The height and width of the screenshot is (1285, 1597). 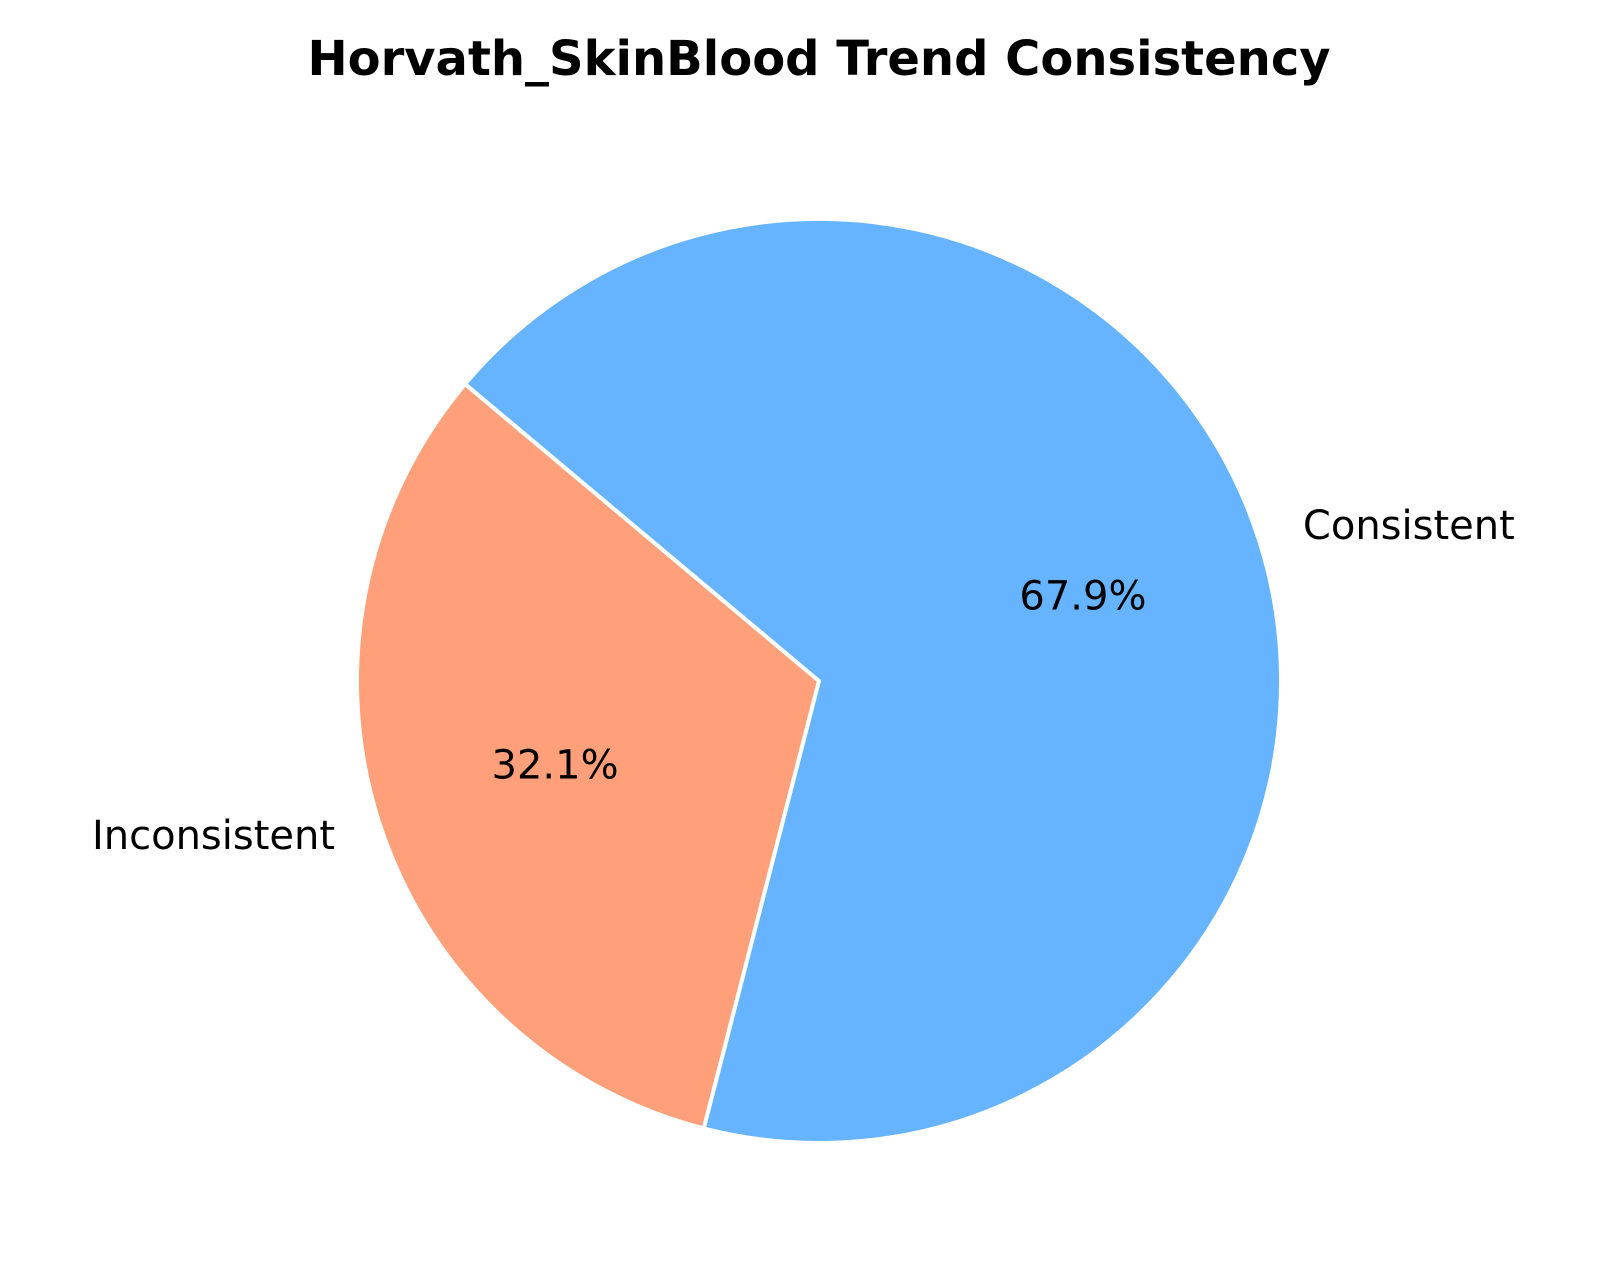 What do you see at coordinates (1082, 596) in the screenshot?
I see `slice-percent-consistent: 67.9%` at bounding box center [1082, 596].